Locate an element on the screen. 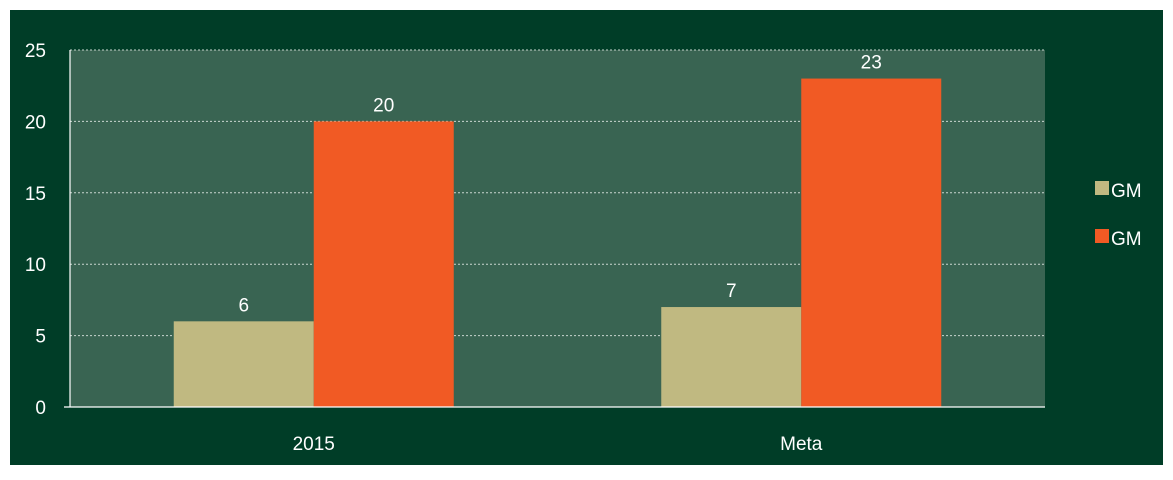 The width and height of the screenshot is (1173, 480). y-tick-label: 15 is located at coordinates (35, 194).